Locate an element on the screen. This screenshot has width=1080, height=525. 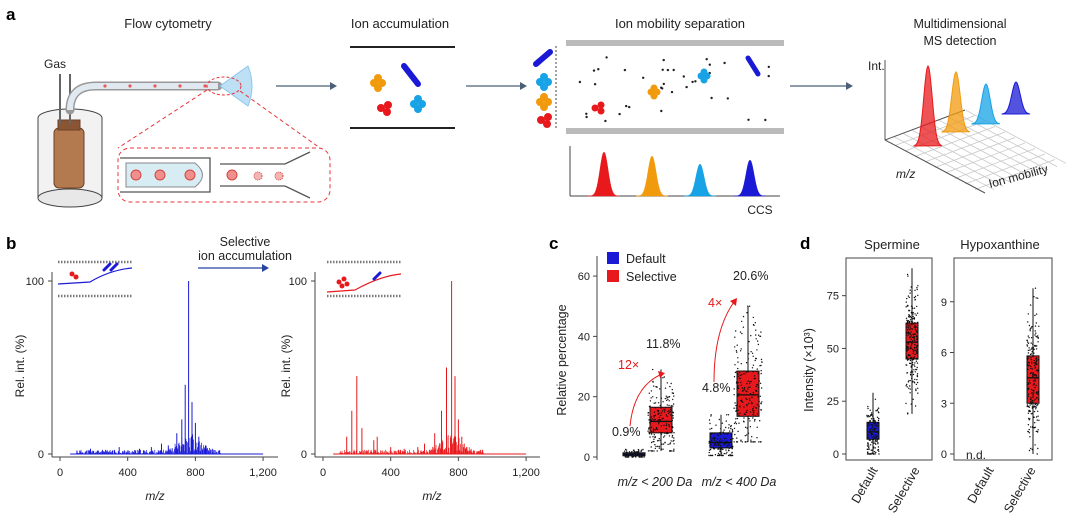
arrow-icon is located at coordinates (333, 86).